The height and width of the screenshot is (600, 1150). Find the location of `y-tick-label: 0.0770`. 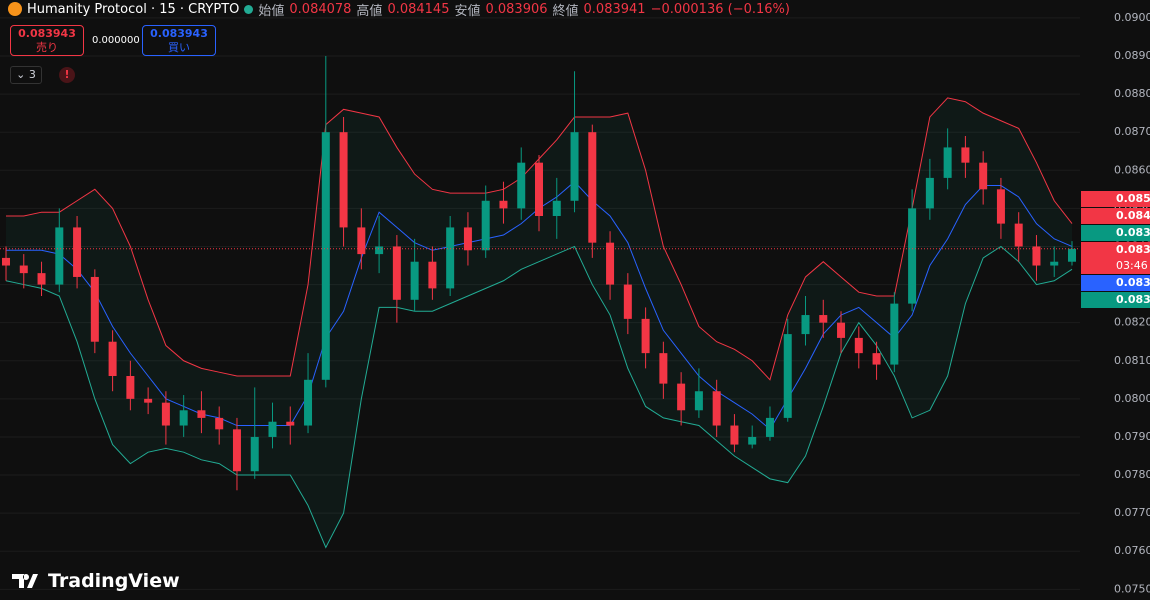

y-tick-label: 0.0770 is located at coordinates (1132, 512).